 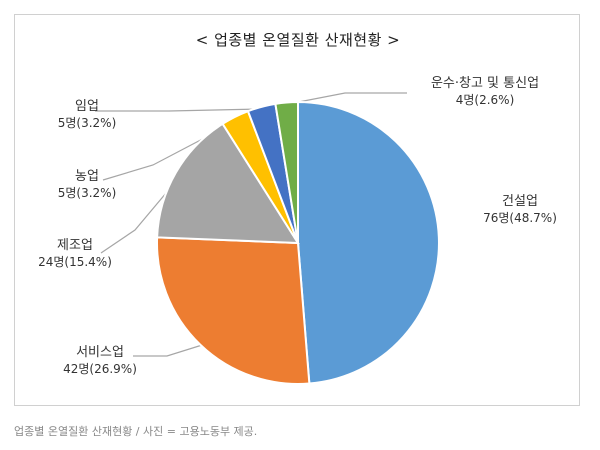 What do you see at coordinates (228, 183) in the screenshot?
I see `slice-manufacturing` at bounding box center [228, 183].